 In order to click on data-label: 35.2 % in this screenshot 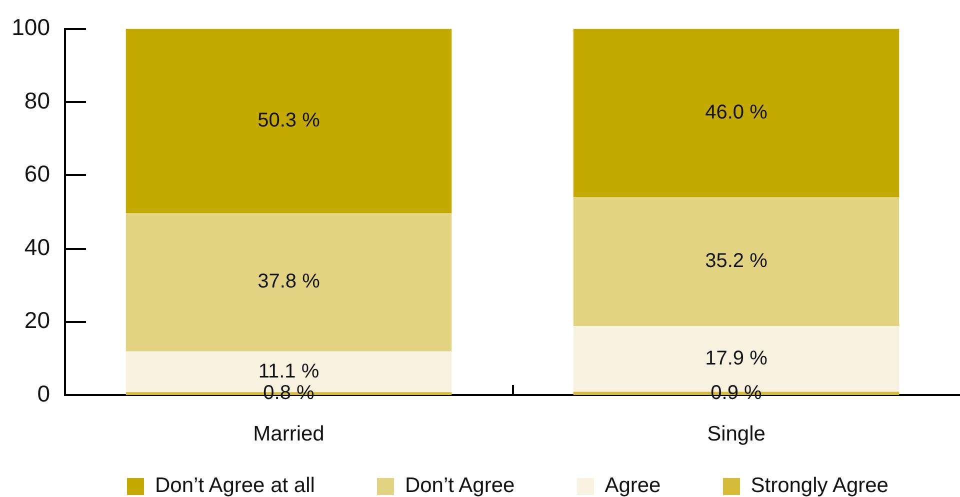, I will do `click(736, 261)`.